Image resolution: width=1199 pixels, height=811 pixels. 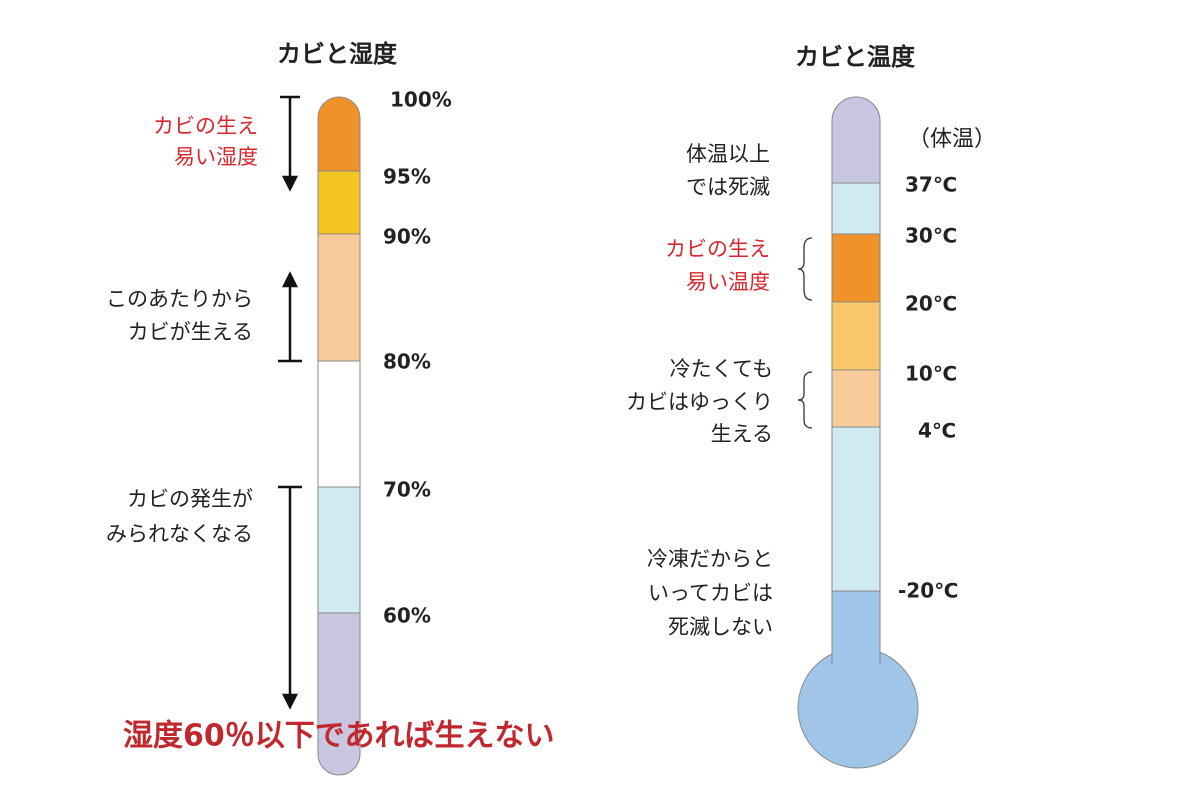 What do you see at coordinates (721, 369) in the screenshot?
I see `note: 冷たくても` at bounding box center [721, 369].